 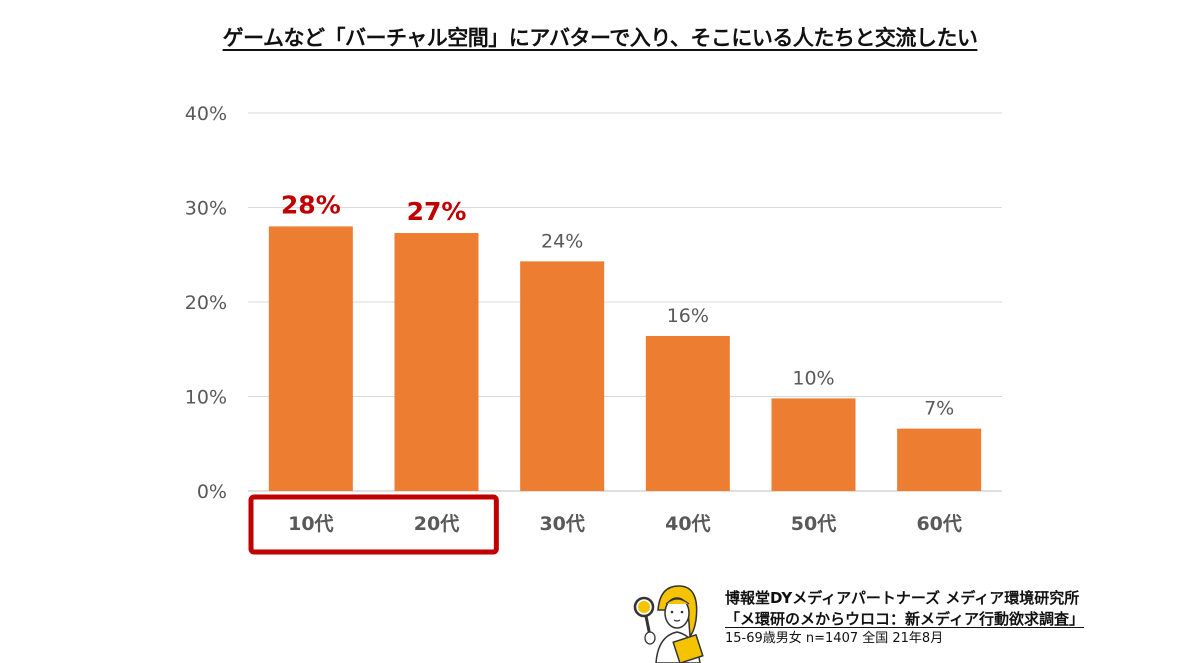 What do you see at coordinates (436, 524) in the screenshot?
I see `x-tick-label: 20代` at bounding box center [436, 524].